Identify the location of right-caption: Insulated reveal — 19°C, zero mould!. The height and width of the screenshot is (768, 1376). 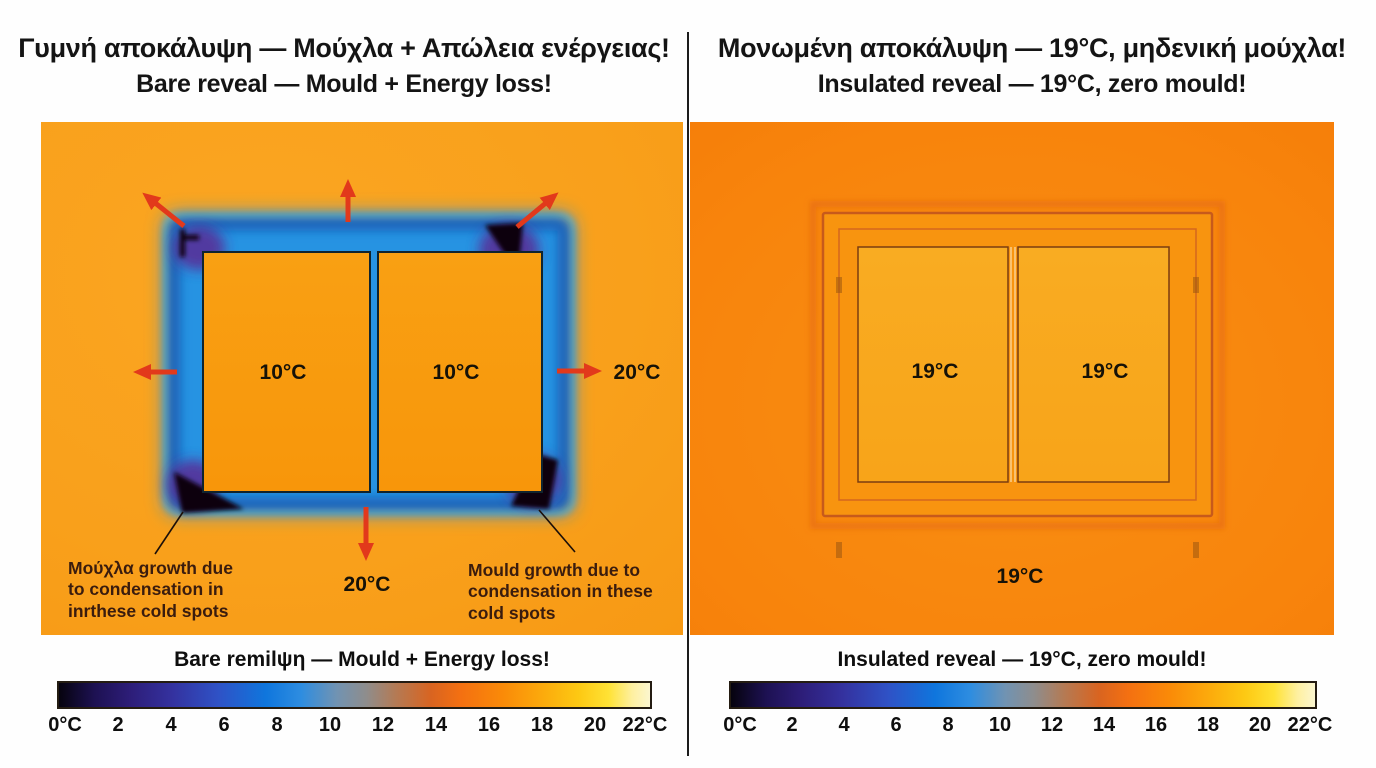
(1022, 659).